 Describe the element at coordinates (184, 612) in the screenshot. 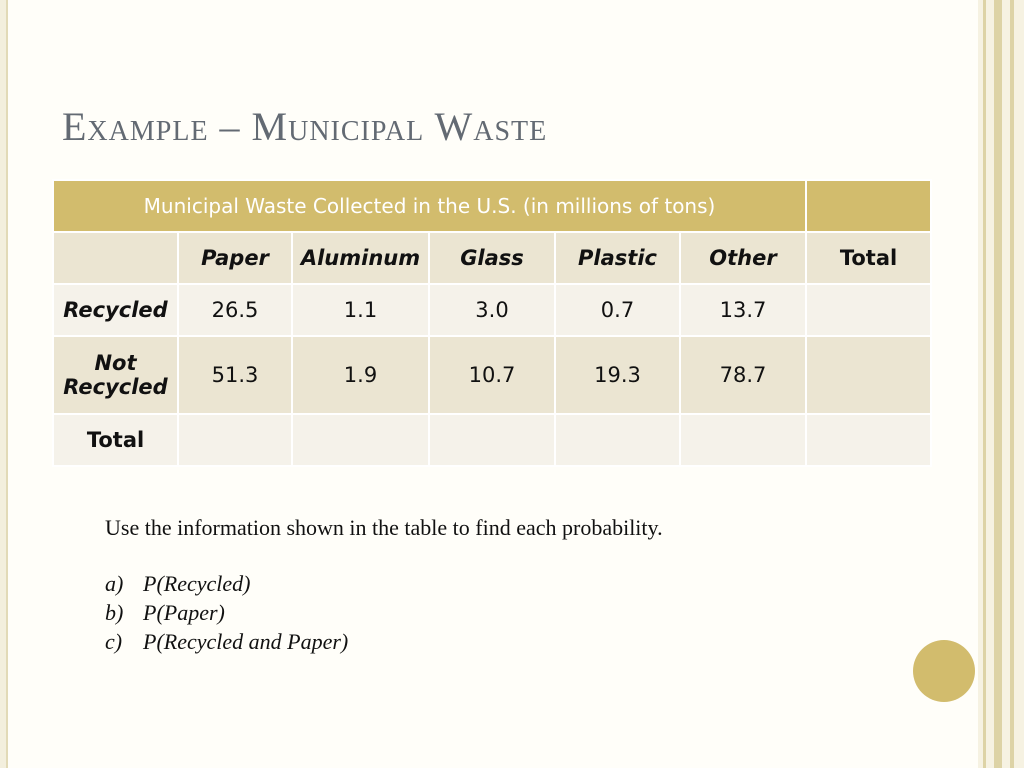

I see `question-text: P(Paper)` at that location.